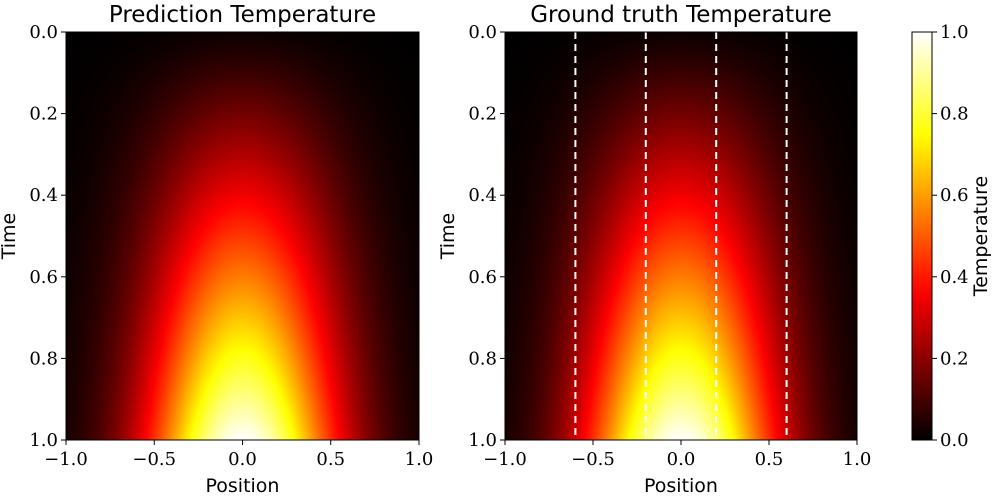 This screenshot has height=500, width=1000. Describe the element at coordinates (981, 236) in the screenshot. I see `colorbar-label: Temperature` at that location.